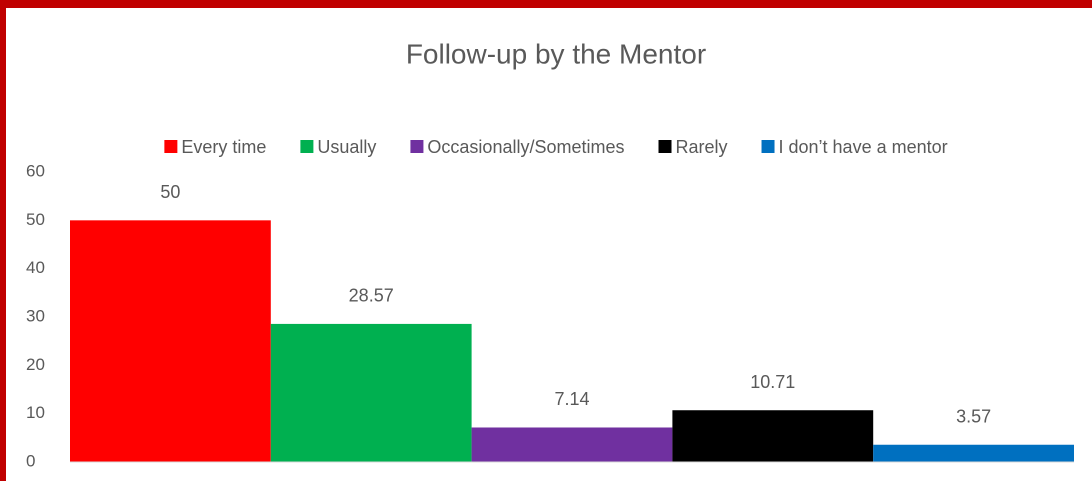  I want to click on data-label: 10.71, so click(772, 382).